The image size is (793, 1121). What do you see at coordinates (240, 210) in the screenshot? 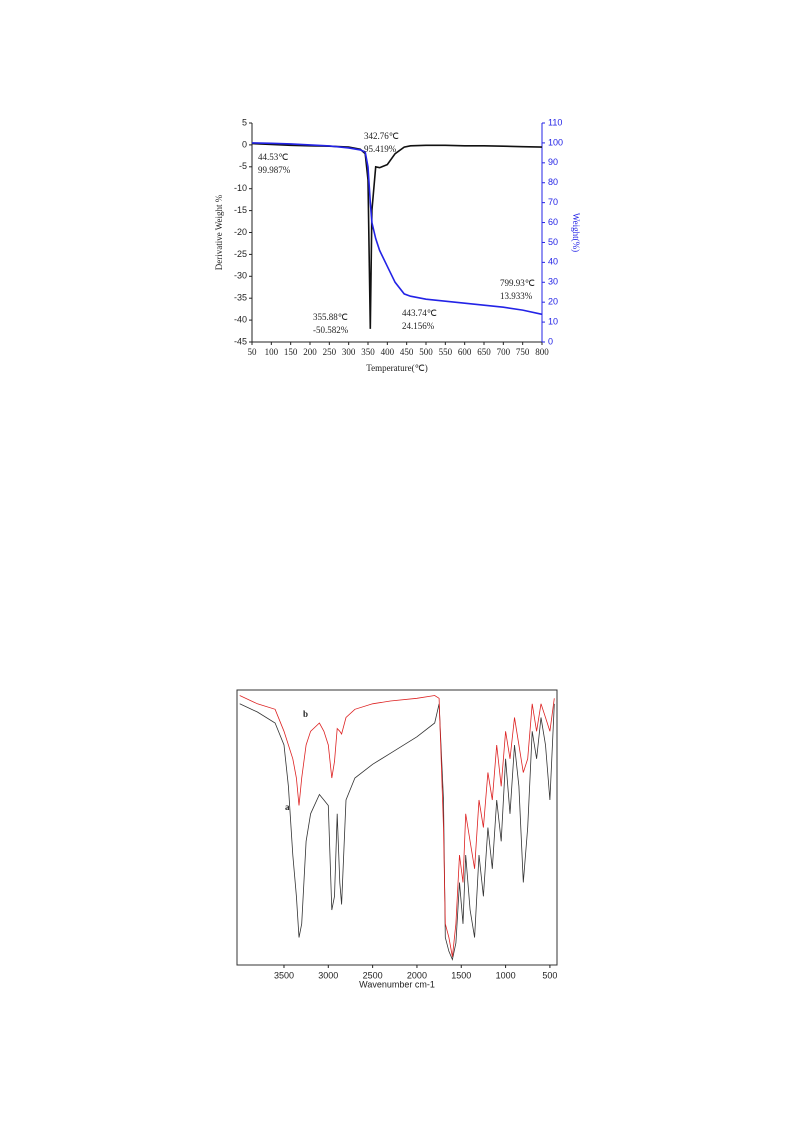
I see `y-tick-label: -15` at bounding box center [240, 210].